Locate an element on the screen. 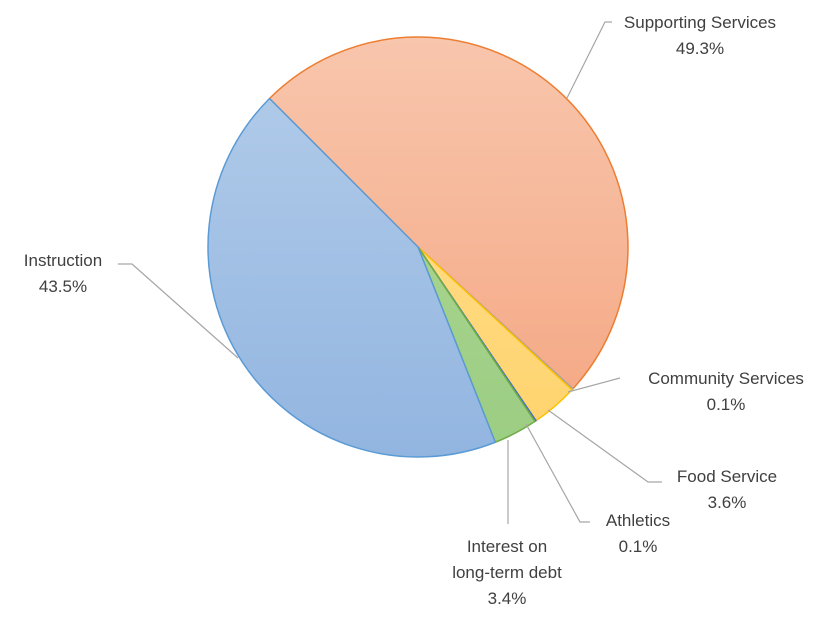 The image size is (827, 617). slice-name-label: Instruction is located at coordinates (63, 260).